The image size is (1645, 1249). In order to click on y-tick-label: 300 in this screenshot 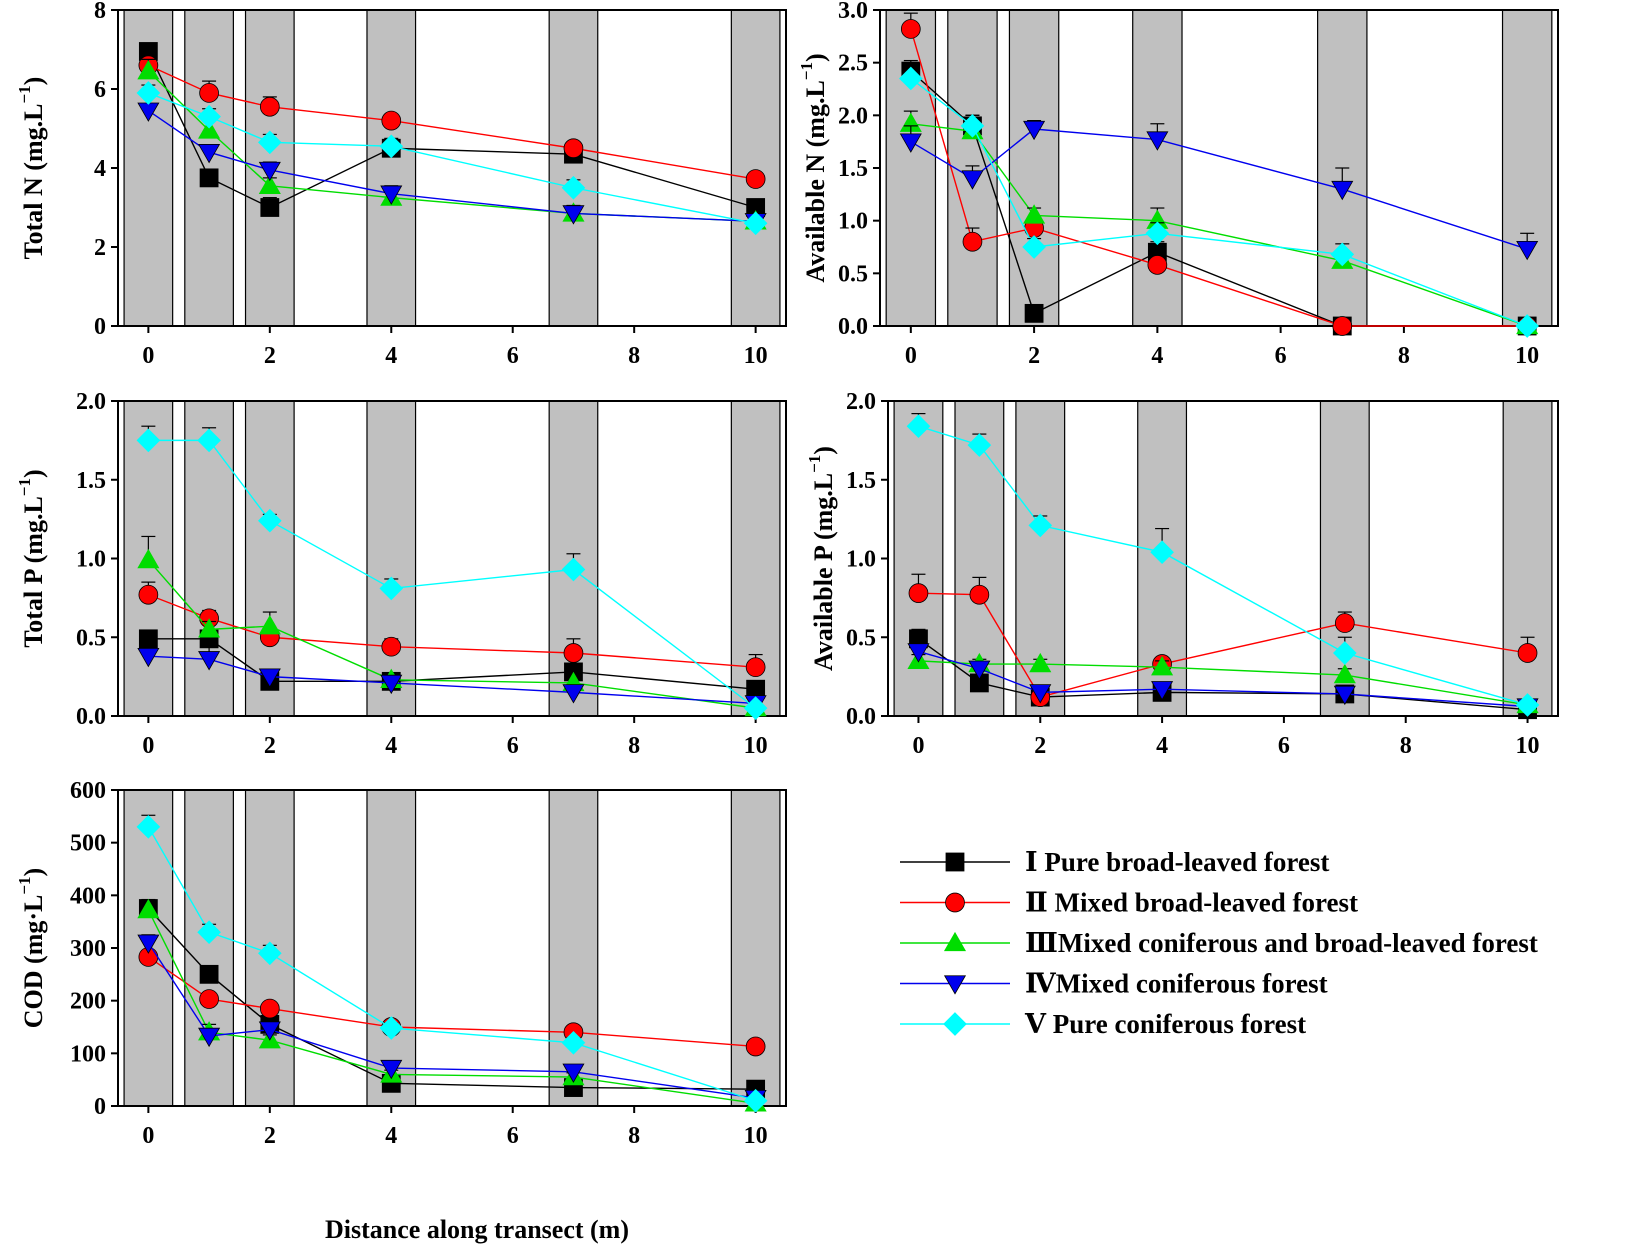, I will do `click(88, 949)`.